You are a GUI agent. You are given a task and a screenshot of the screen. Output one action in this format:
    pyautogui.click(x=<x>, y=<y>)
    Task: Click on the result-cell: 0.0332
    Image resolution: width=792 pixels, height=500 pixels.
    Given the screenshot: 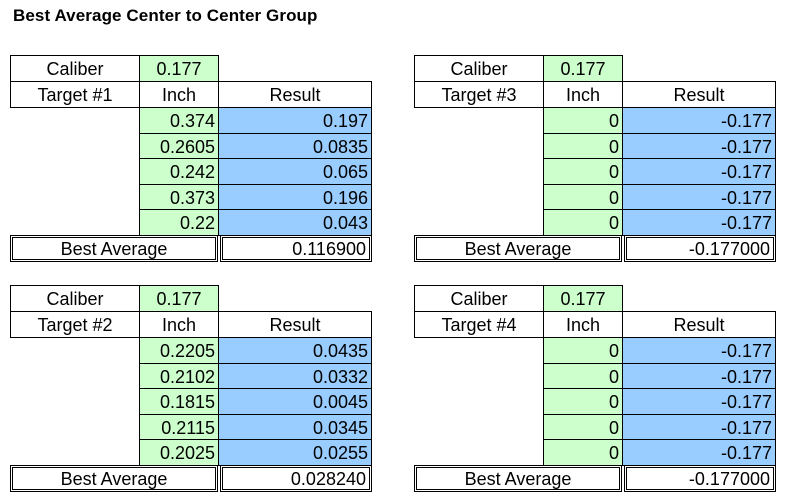 What is the action you would take?
    pyautogui.click(x=295, y=376)
    